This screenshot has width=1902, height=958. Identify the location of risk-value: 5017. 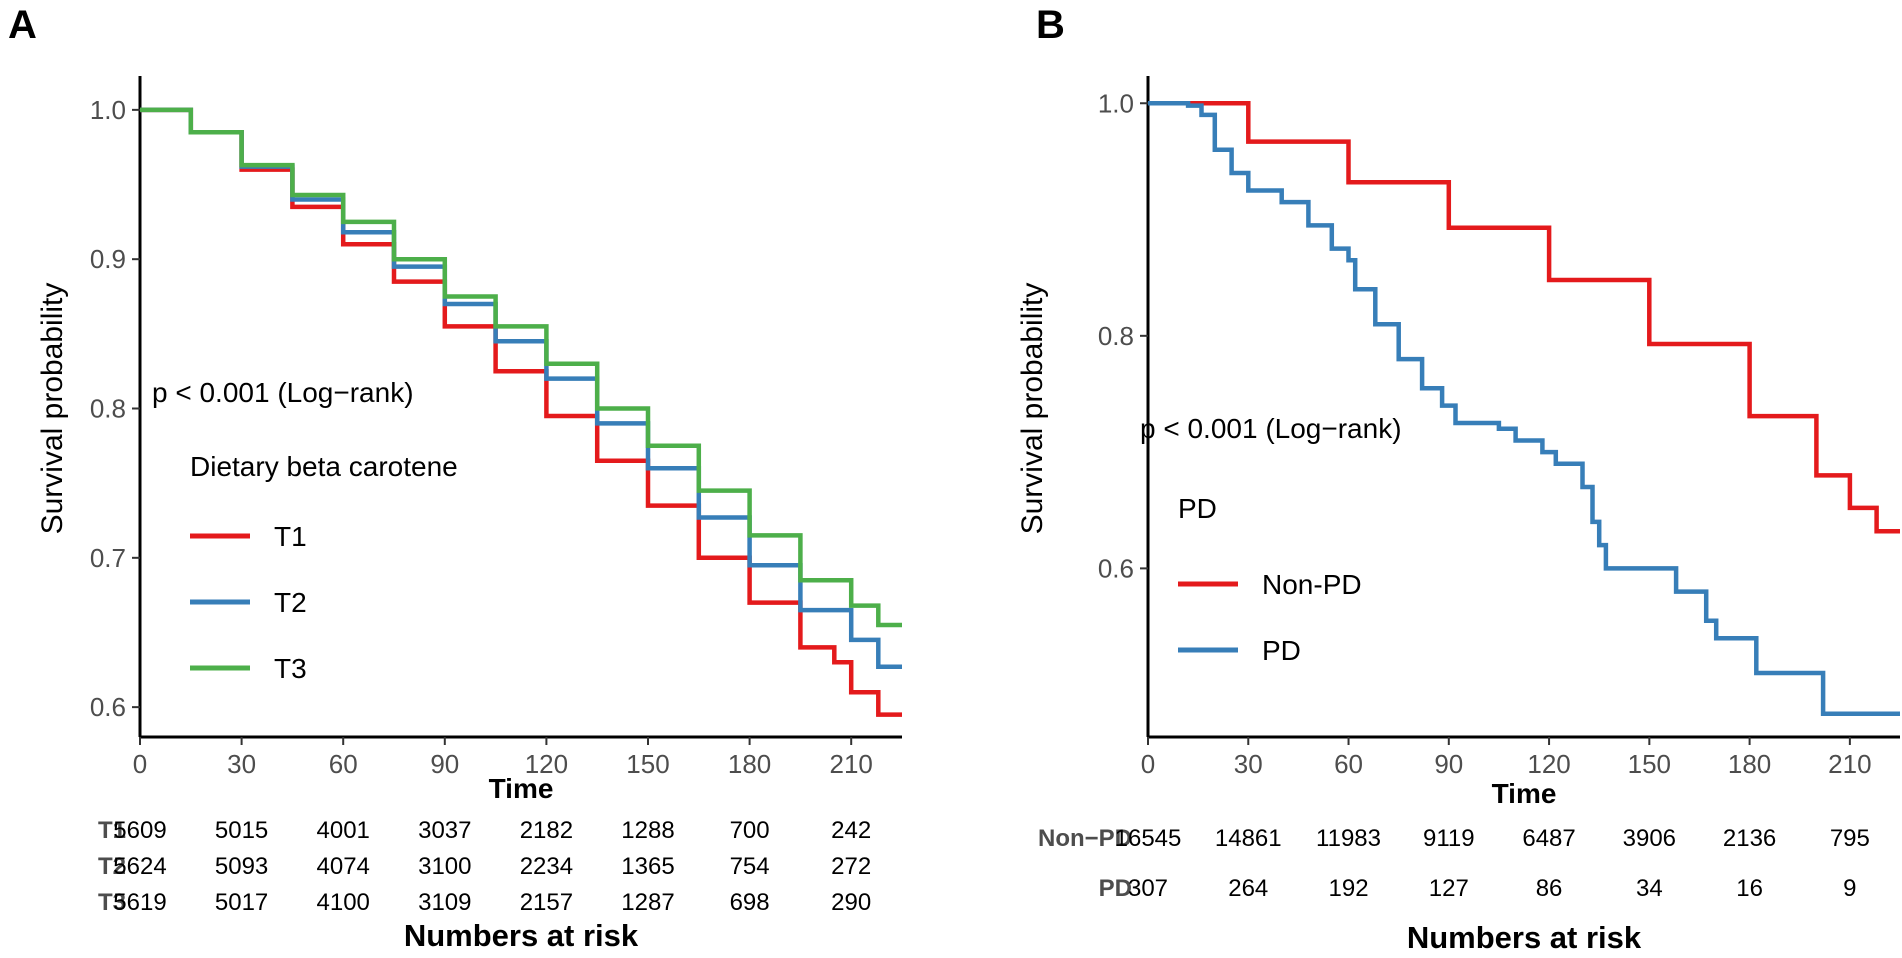
(241, 902).